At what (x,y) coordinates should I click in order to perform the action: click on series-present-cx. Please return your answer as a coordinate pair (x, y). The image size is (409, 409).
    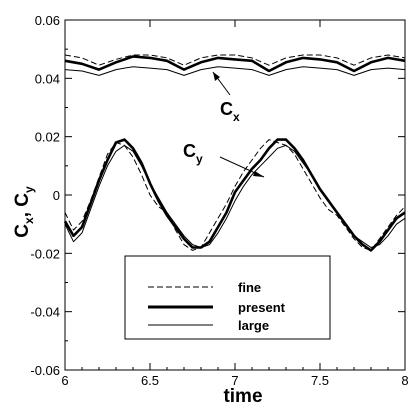
    Looking at the image, I should click on (235, 64).